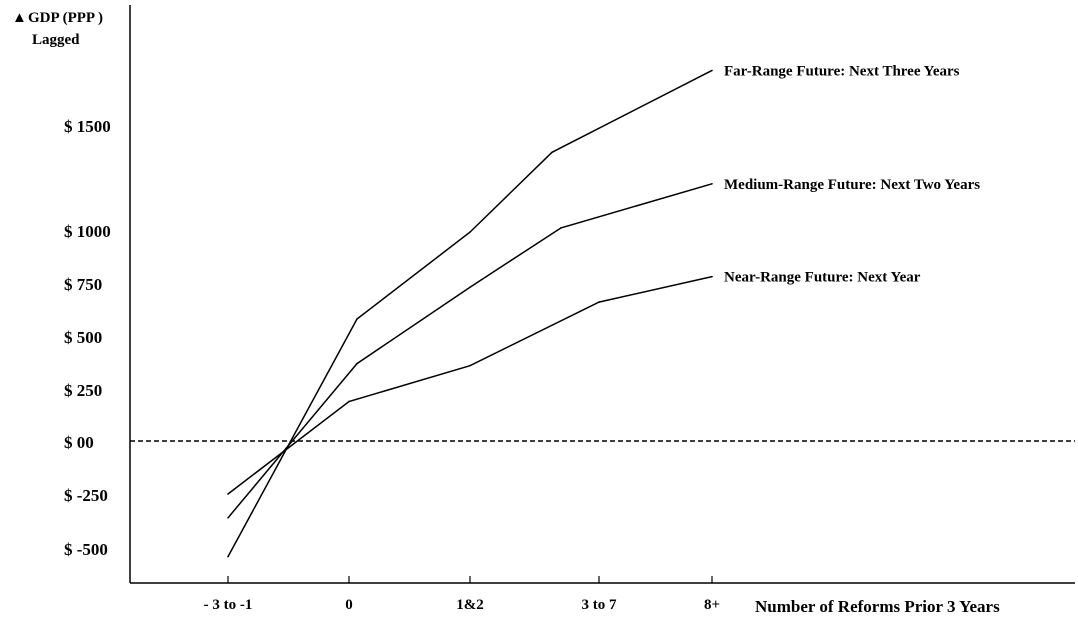 This screenshot has height=619, width=1078. Describe the element at coordinates (349, 605) in the screenshot. I see `x-tick-label: 0` at that location.